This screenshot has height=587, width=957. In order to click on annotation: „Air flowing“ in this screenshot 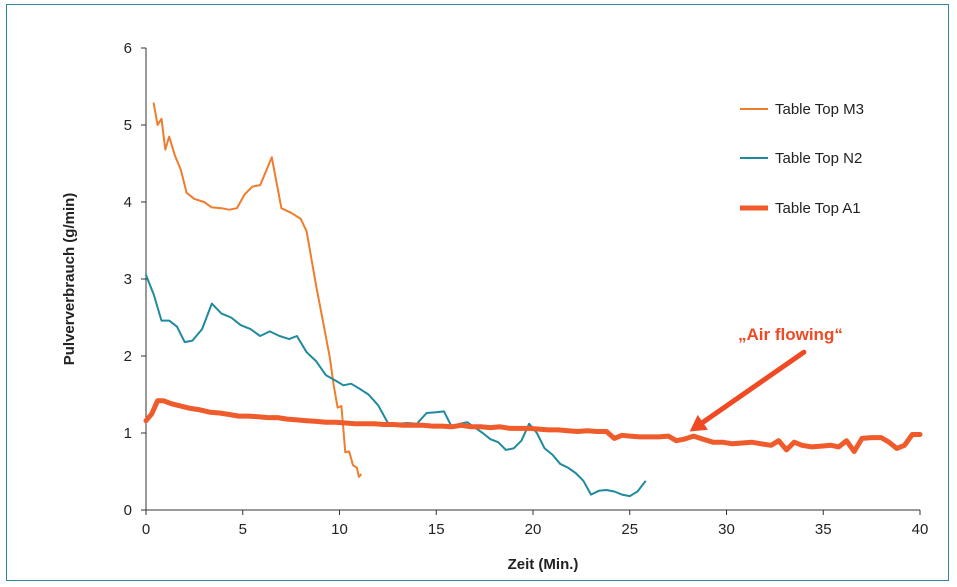, I will do `click(766, 378)`.